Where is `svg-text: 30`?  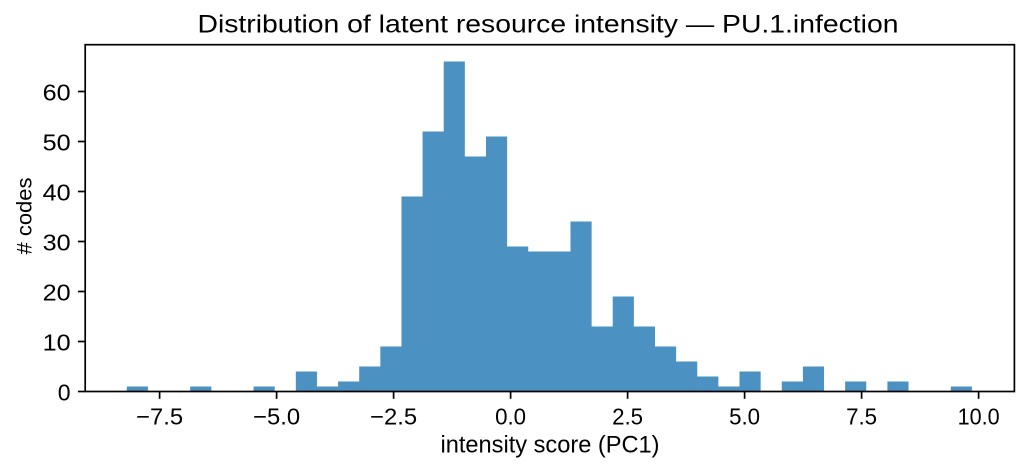
svg-text: 30 is located at coordinates (57, 243).